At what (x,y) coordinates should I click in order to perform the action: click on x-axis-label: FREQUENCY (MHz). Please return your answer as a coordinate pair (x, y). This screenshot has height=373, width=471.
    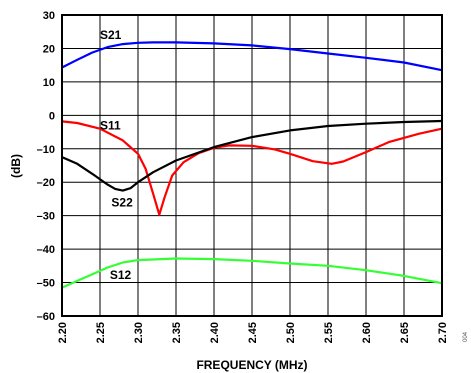
    Looking at the image, I should click on (251, 365).